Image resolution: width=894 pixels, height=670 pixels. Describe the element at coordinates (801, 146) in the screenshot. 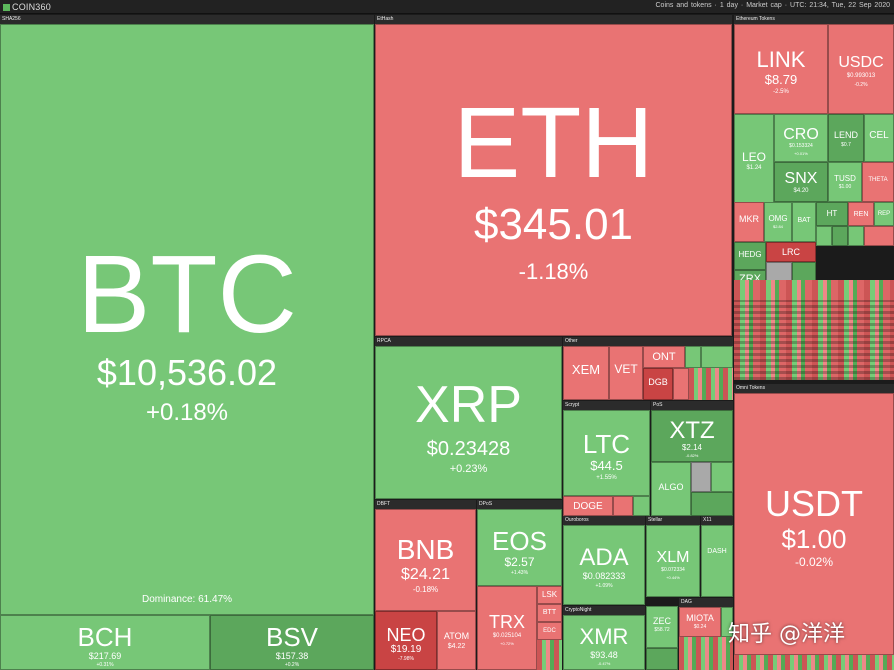

I see `tile-price: $0.153324` at that location.